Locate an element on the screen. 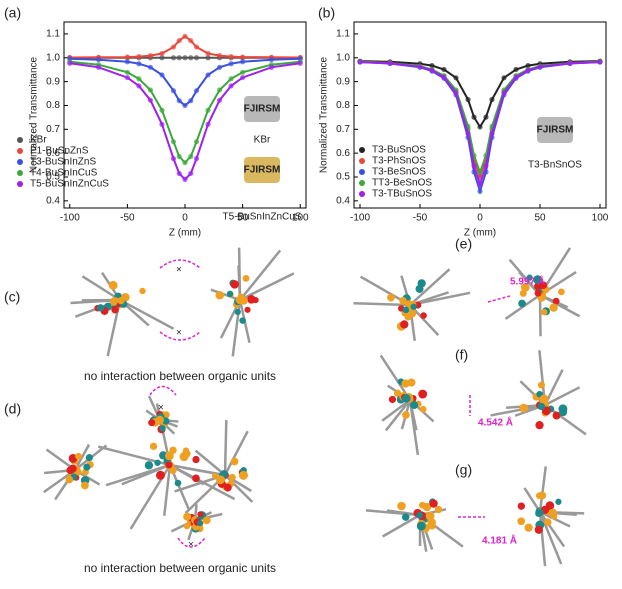  legend-label: TT3-BeSnOS is located at coordinates (402, 183).